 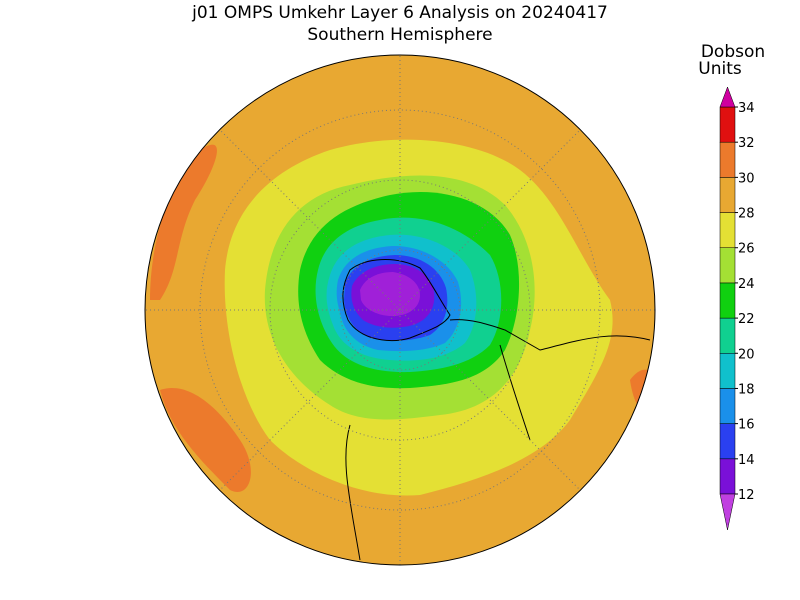 What do you see at coordinates (746, 495) in the screenshot?
I see `colorbar-tick-label: 12` at bounding box center [746, 495].